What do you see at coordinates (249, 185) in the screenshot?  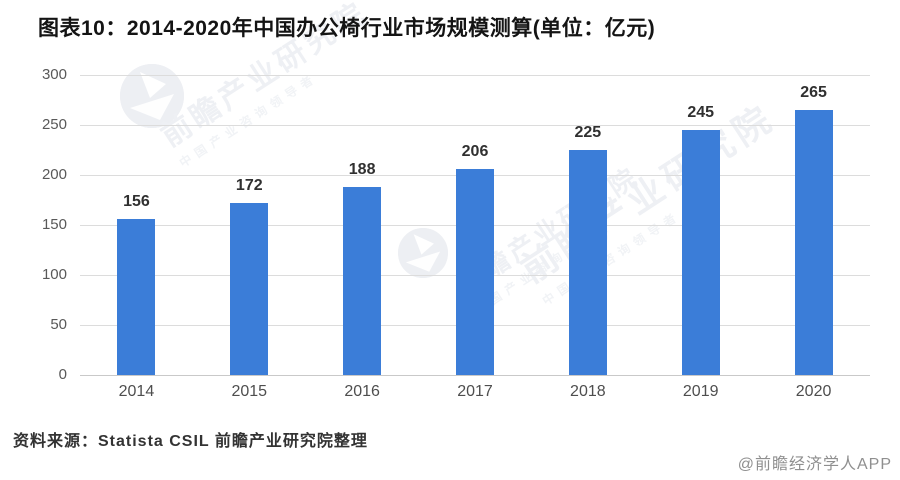 I see `bar-value-label-2015: 172` at bounding box center [249, 185].